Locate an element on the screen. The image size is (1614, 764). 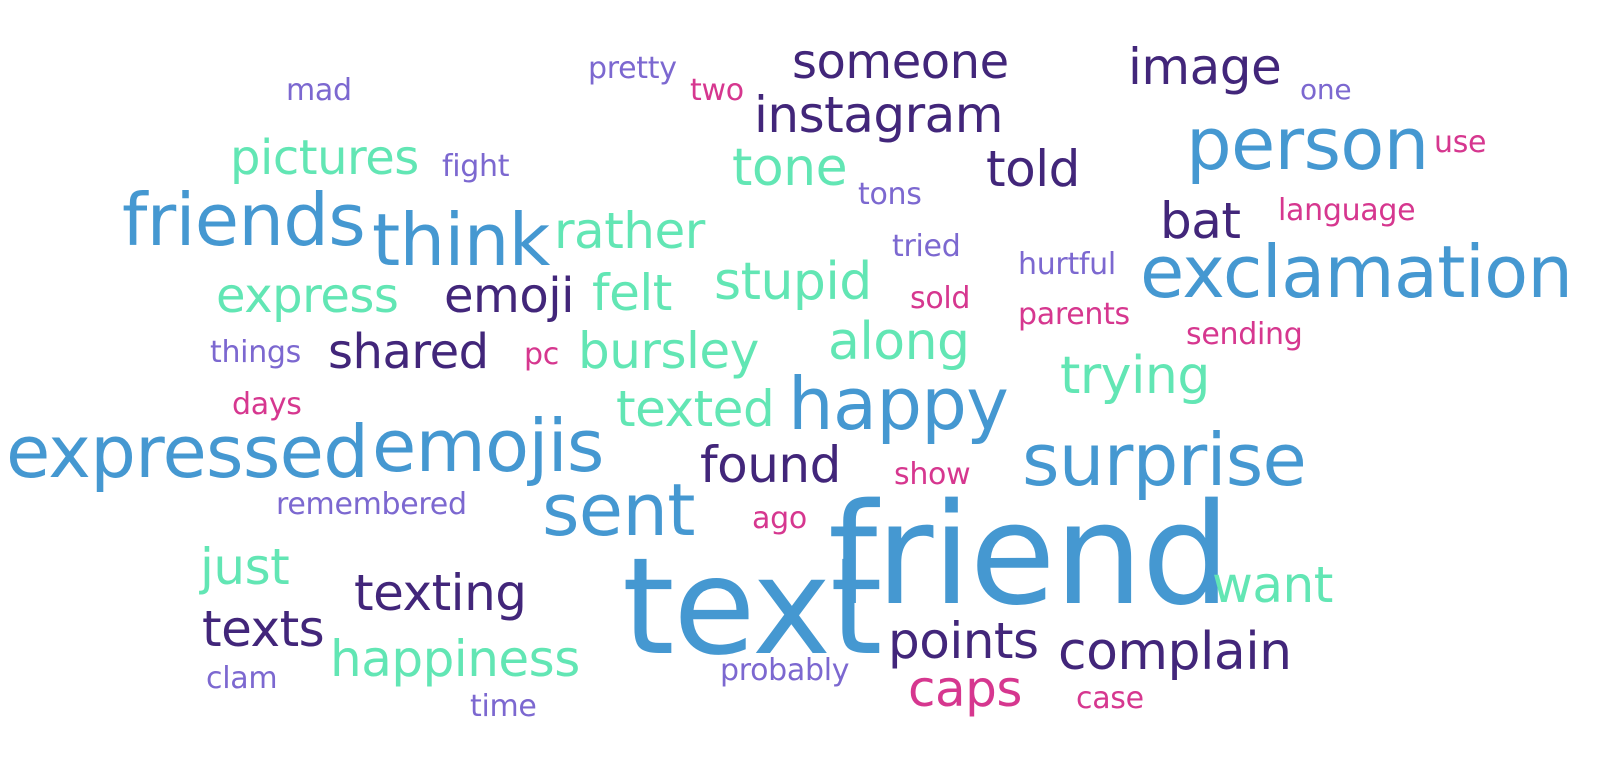
word-probably: probably is located at coordinates (785, 670).